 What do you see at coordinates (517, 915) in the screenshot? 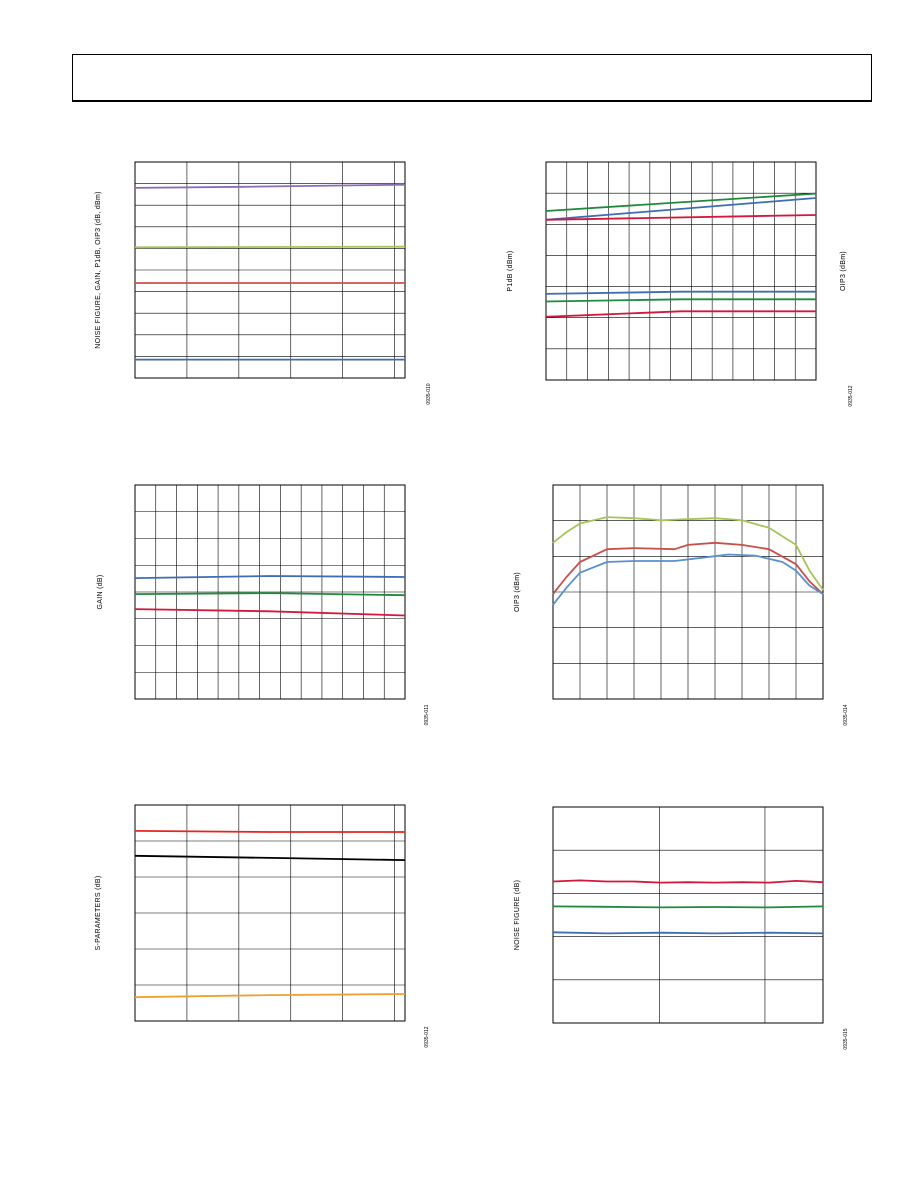
I see `y-axis-label: NOISE FIGURE (dB)` at bounding box center [517, 915].